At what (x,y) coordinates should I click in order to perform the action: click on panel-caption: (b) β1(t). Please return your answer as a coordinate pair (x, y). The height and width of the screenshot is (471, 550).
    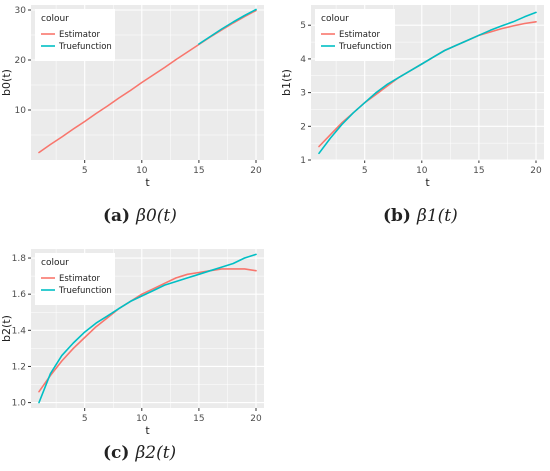
    Looking at the image, I should click on (420, 216).